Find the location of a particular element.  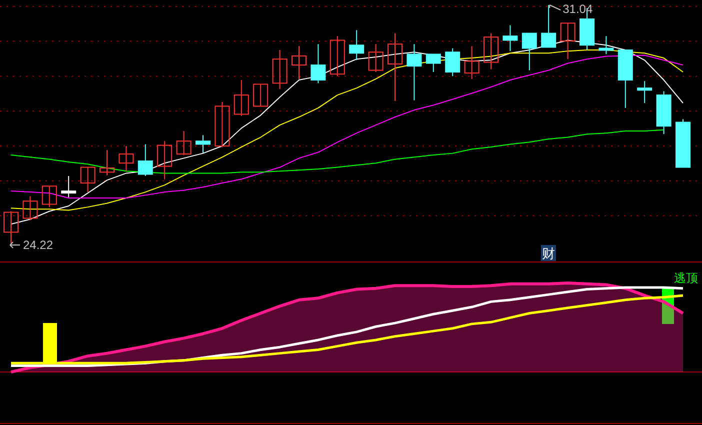

annotation: 逃顶 is located at coordinates (686, 278).